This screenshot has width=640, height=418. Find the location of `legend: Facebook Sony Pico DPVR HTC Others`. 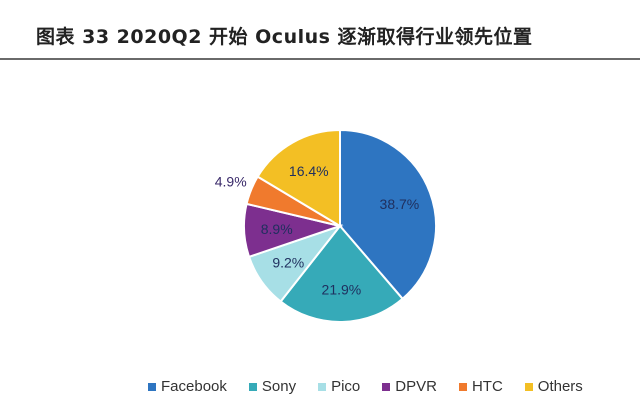

legend: Facebook Sony Pico DPVR HTC Others is located at coordinates (365, 386).